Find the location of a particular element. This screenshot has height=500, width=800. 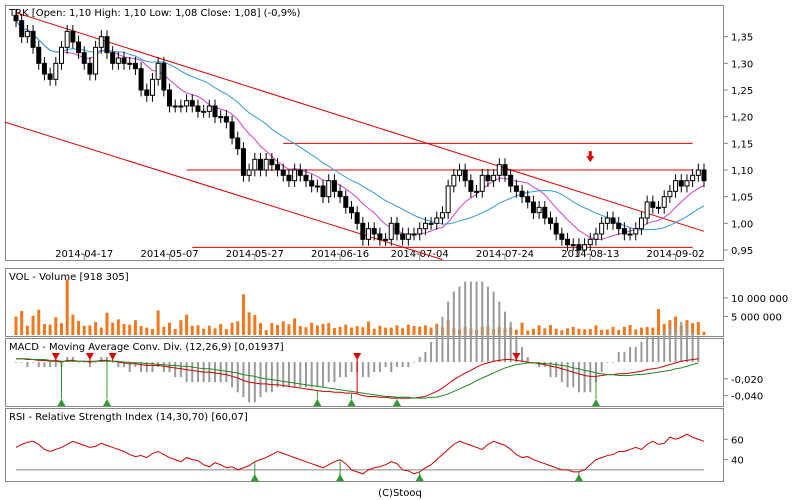

rsi-y-tick-label: 60 is located at coordinates (737, 440).